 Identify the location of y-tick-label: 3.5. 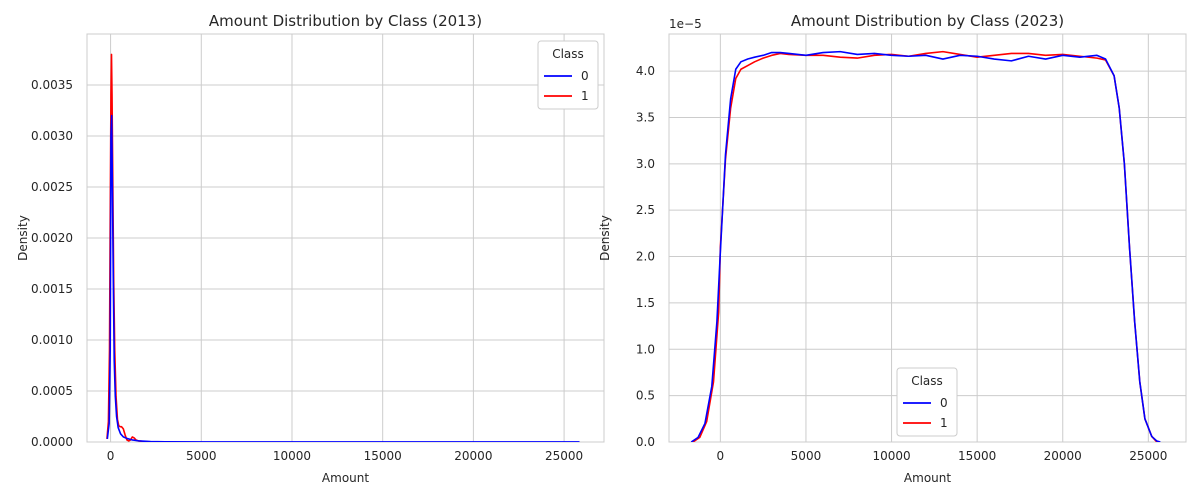
(645, 117).